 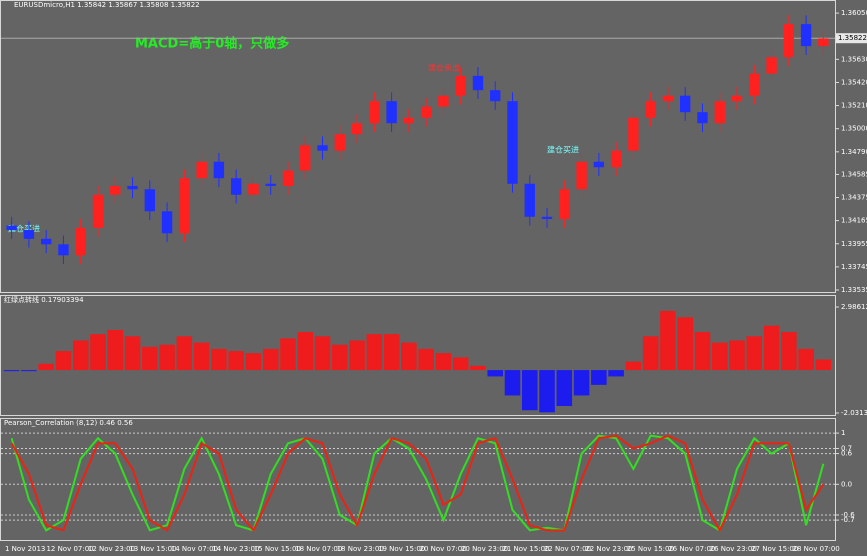 What do you see at coordinates (854, 290) in the screenshot?
I see `y-tick-label: 1.33535` at bounding box center [854, 290].